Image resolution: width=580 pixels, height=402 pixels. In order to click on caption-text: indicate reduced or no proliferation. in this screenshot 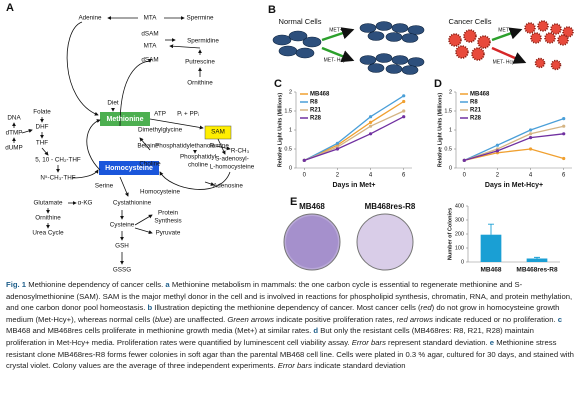, I will do `click(495, 319)`.